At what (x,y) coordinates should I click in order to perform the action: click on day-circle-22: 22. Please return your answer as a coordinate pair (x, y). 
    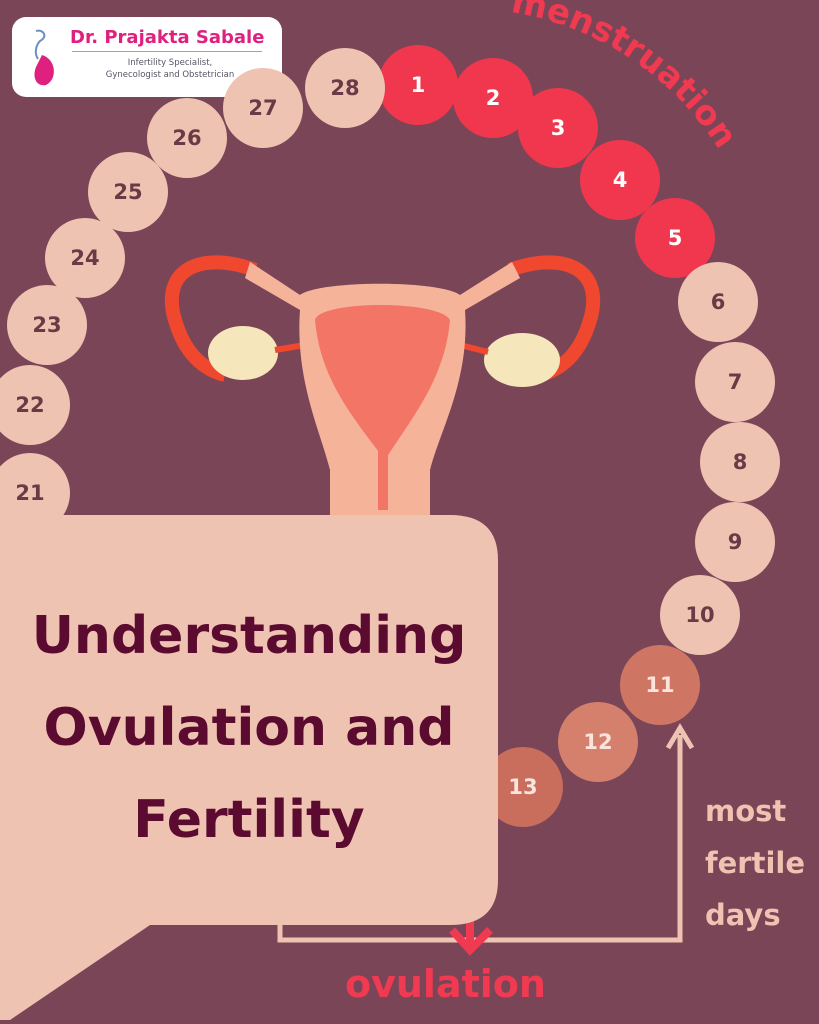
    Looking at the image, I should click on (35, 405).